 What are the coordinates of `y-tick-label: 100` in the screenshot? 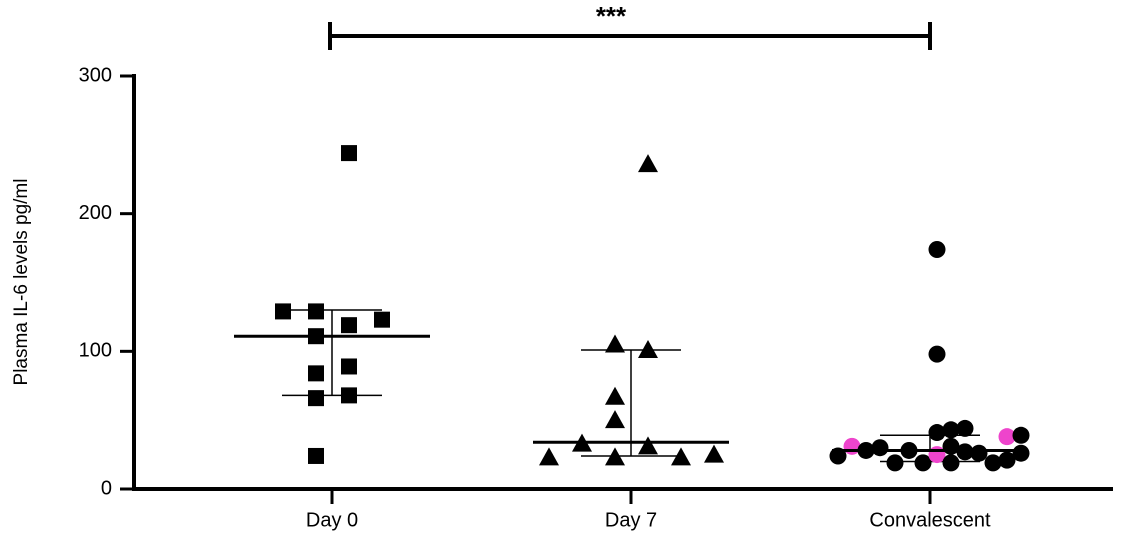 It's located at (95, 351).